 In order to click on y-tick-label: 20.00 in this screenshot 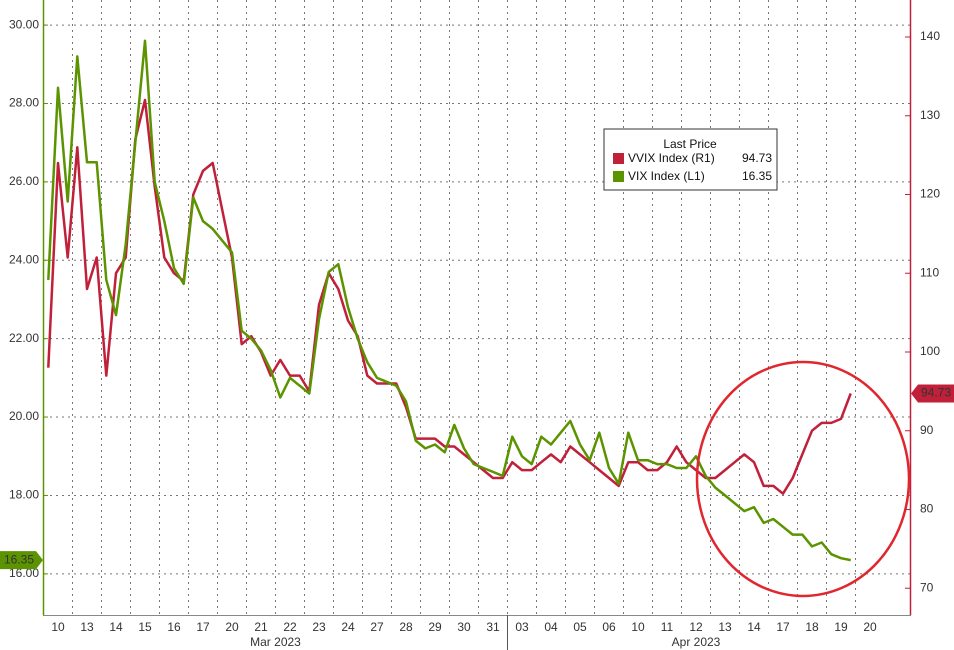, I will do `click(24, 416)`.